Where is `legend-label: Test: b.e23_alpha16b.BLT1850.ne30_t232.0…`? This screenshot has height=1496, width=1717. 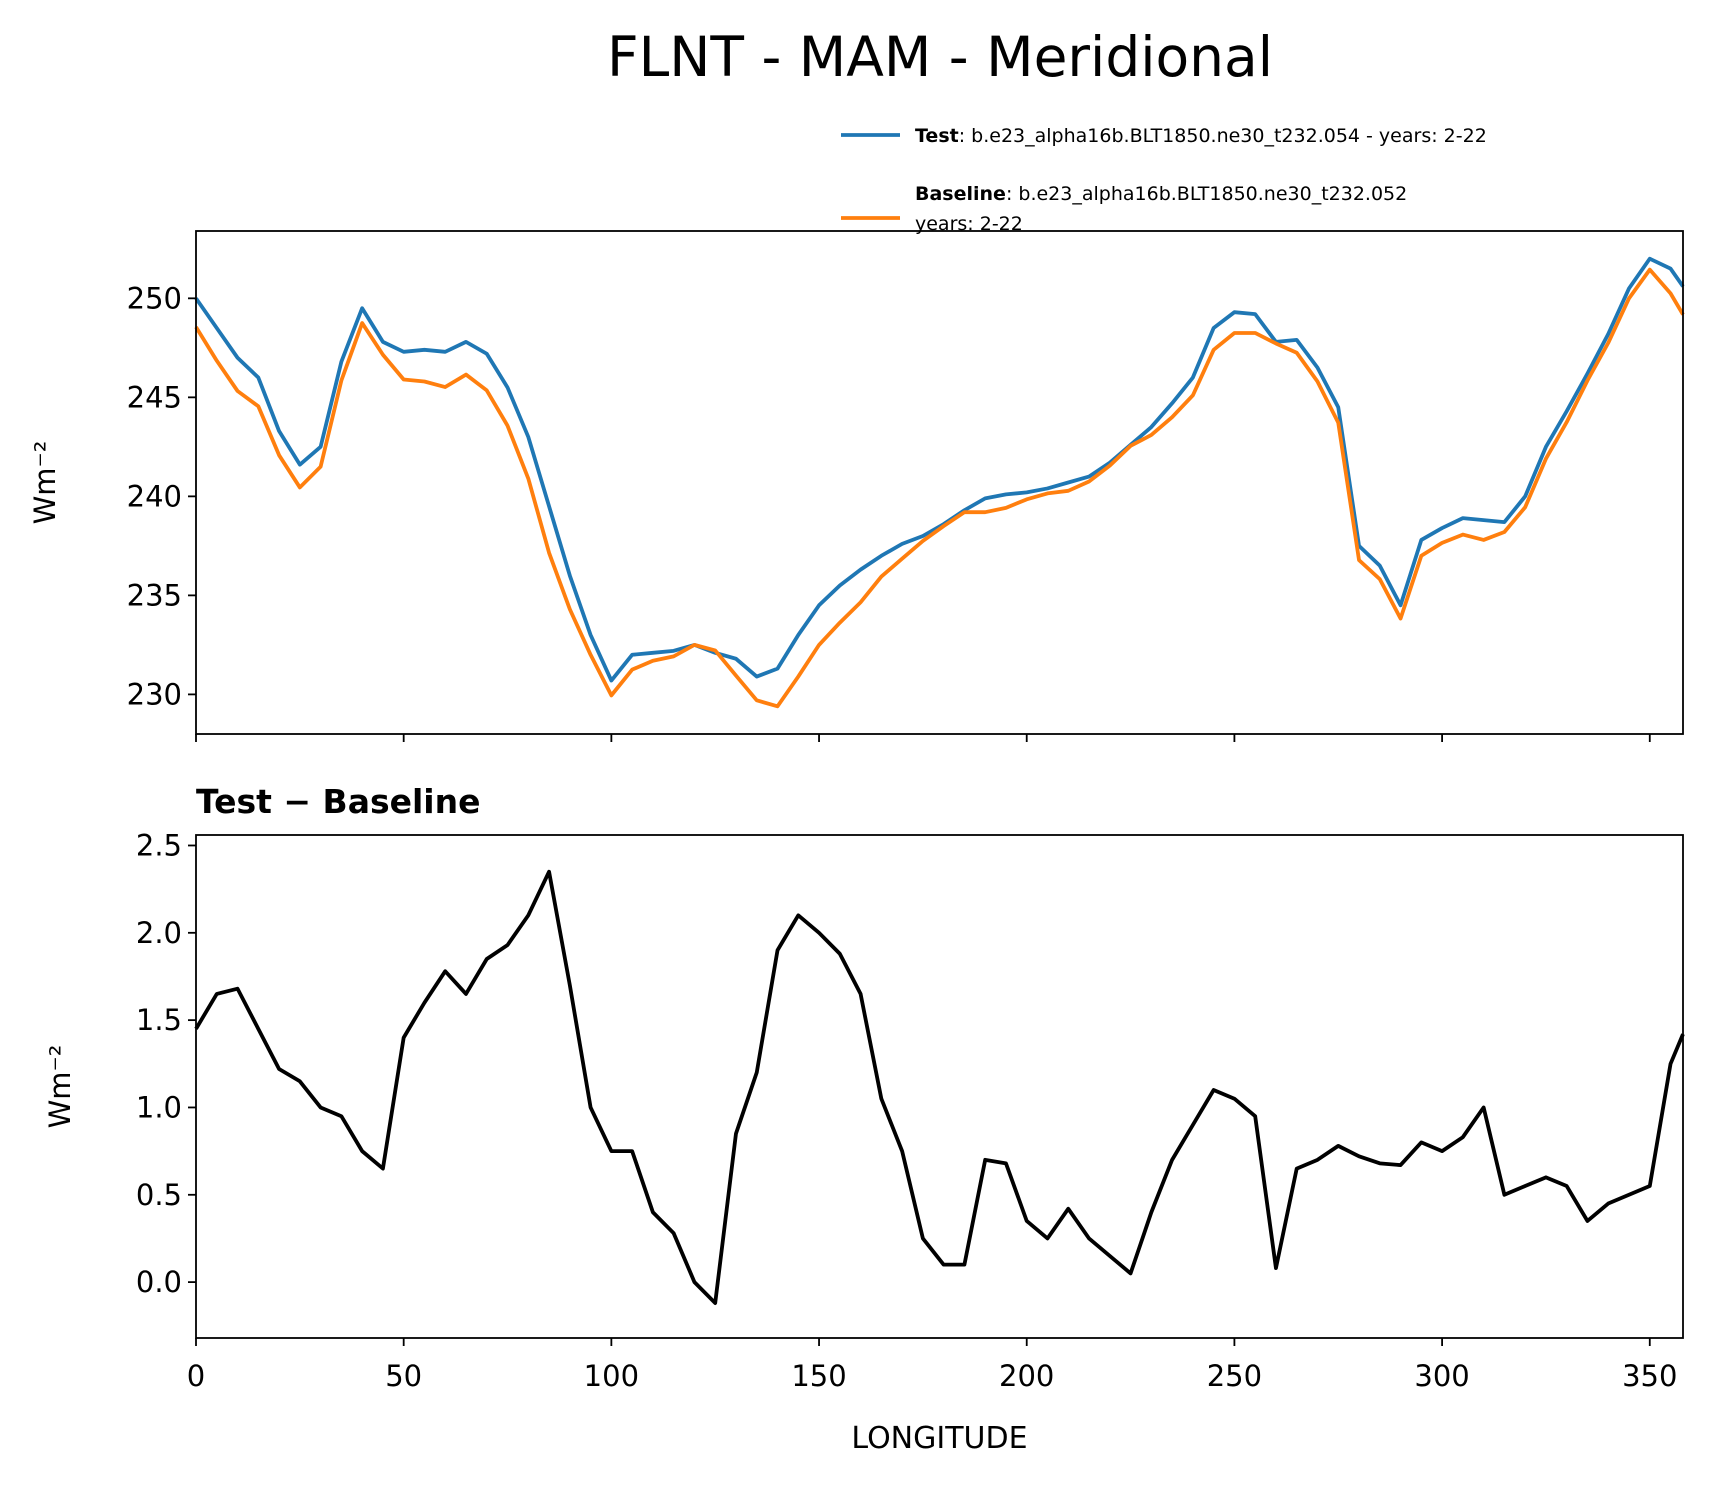
legend-label: Test: b.e23_alpha16b.BLT1850.ne30_t232.0… is located at coordinates (1201, 136).